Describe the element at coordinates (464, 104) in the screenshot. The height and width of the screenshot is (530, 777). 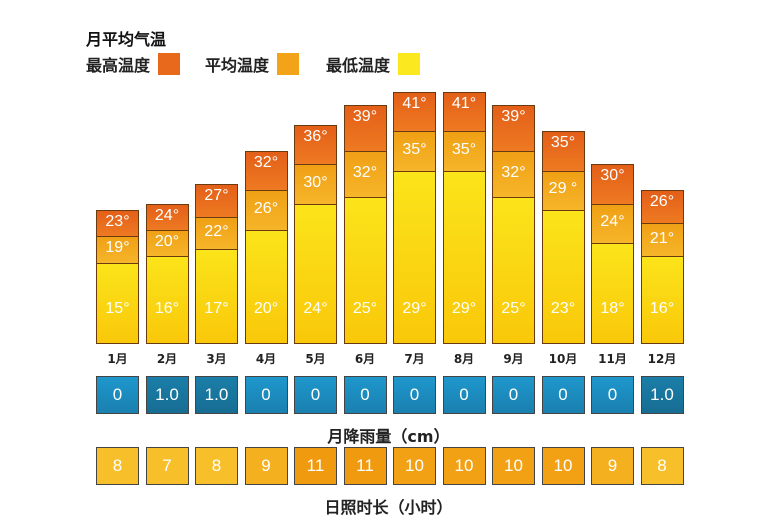
I see `label-max: 41°` at that location.